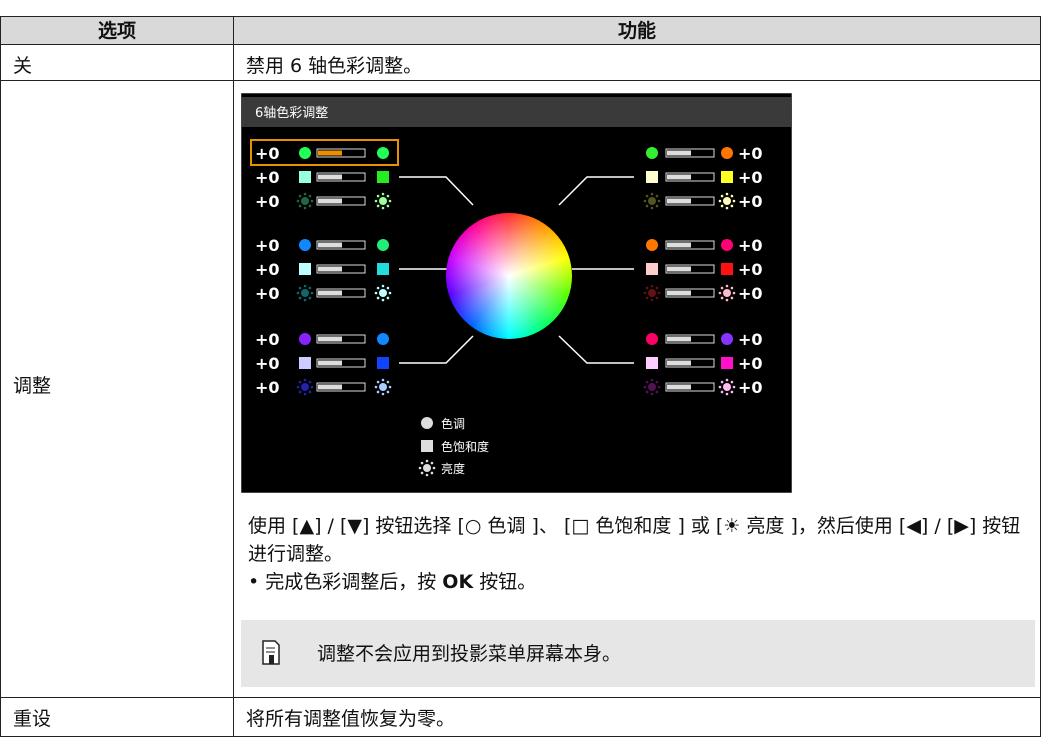 This screenshot has width=1044, height=737. What do you see at coordinates (509, 276) in the screenshot?
I see `color-wheel` at bounding box center [509, 276].